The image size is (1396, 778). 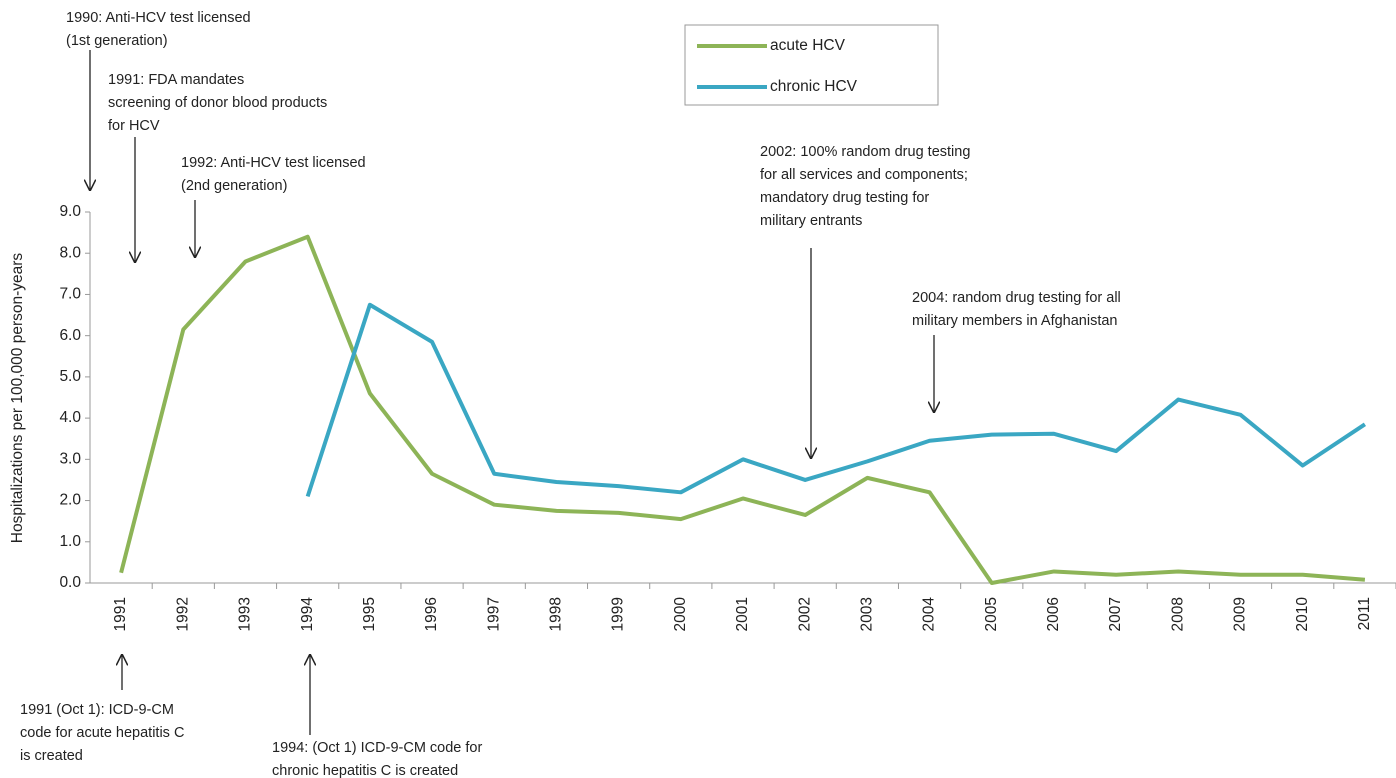 I want to click on x-tick-label: 1993, so click(x=245, y=614).